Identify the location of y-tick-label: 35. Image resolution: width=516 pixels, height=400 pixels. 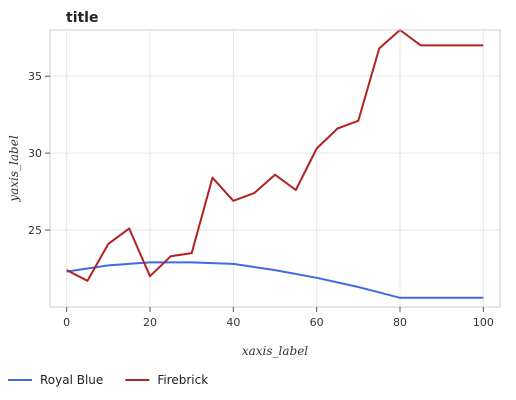
(35, 76).